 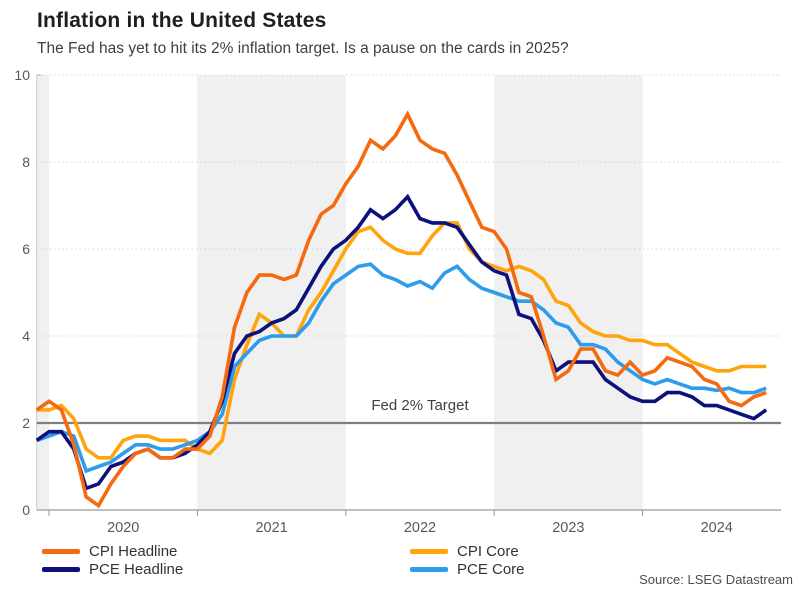 I want to click on svg-text: 2022, so click(x=420, y=528).